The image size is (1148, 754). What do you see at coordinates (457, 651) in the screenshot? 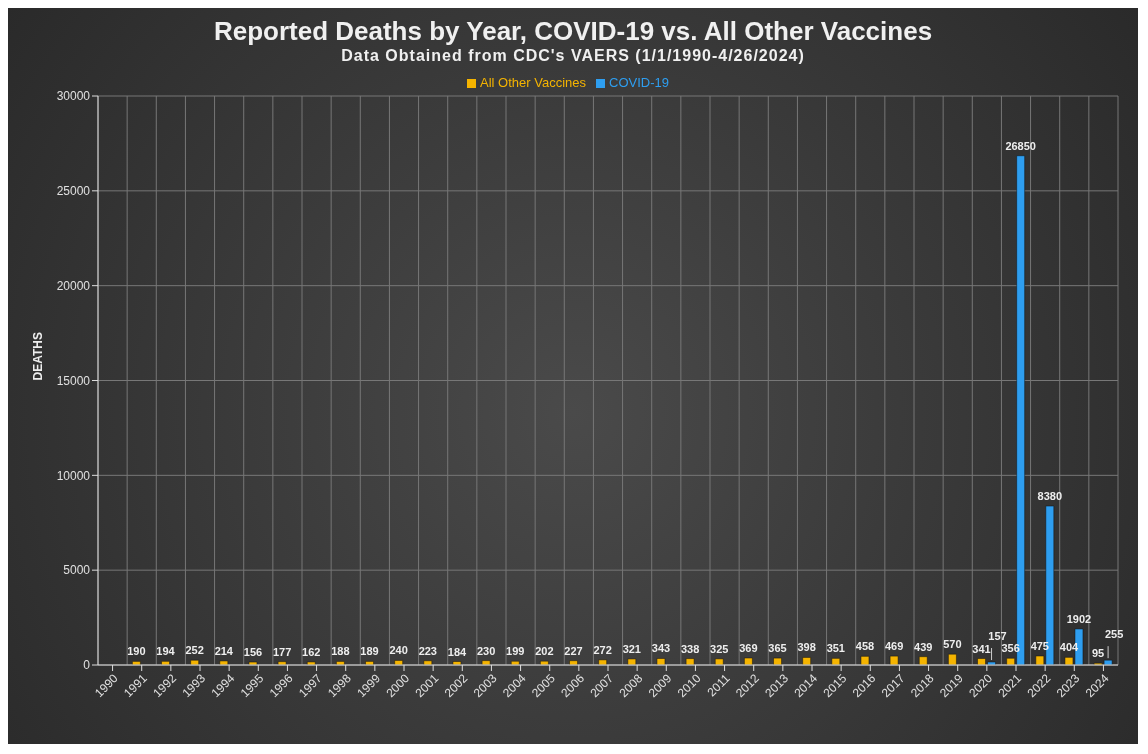
I see `data-label: 184` at bounding box center [457, 651].